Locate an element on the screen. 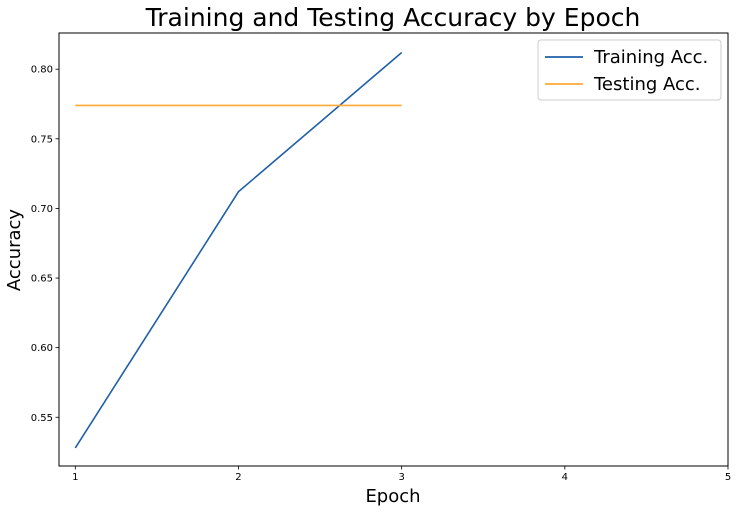 Image resolution: width=738 pixels, height=513 pixels. legend-box is located at coordinates (629, 70).